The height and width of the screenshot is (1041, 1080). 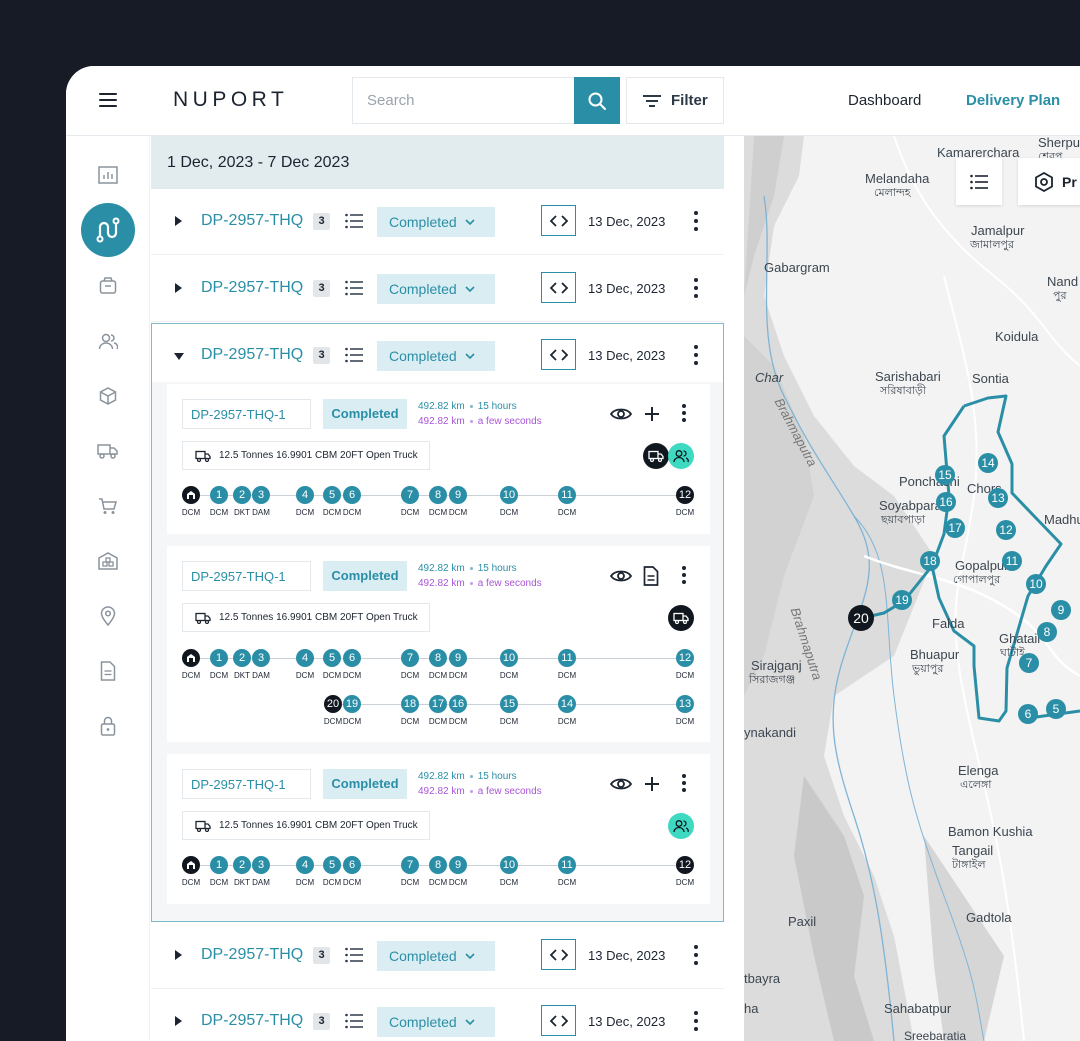 What do you see at coordinates (988, 463) in the screenshot?
I see `map-stop-marker: 14` at bounding box center [988, 463].